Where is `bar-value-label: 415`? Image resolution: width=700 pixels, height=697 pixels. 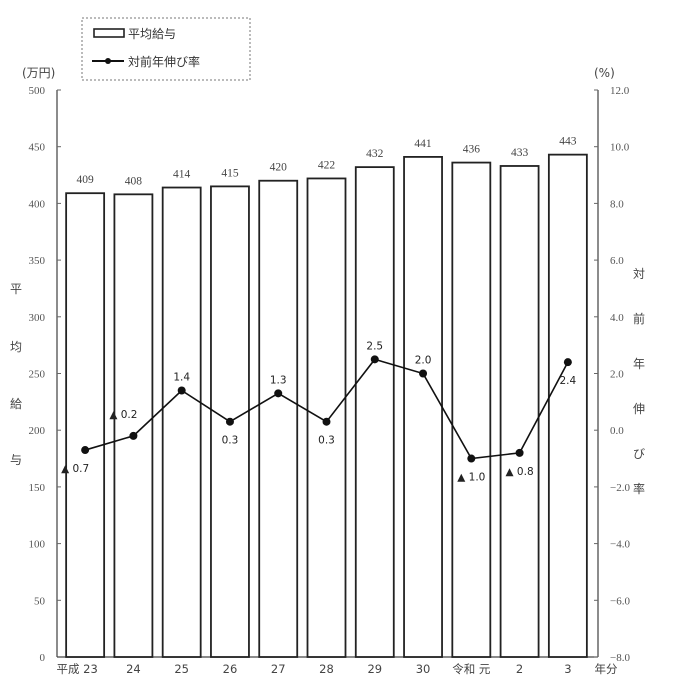
bar-value-label: 415 is located at coordinates (230, 173).